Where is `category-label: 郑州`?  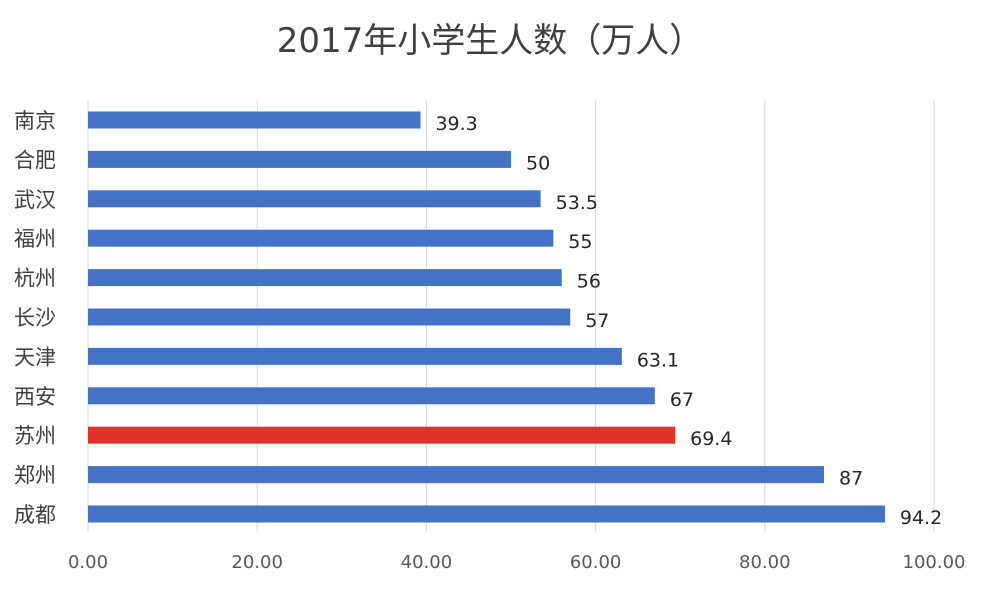
category-label: 郑州 is located at coordinates (35, 476).